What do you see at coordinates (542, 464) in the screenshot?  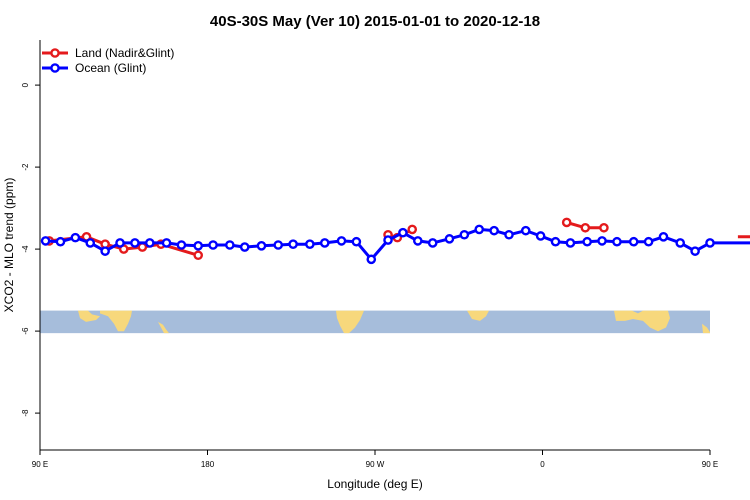 I see `x-tick-label: 0` at bounding box center [542, 464].